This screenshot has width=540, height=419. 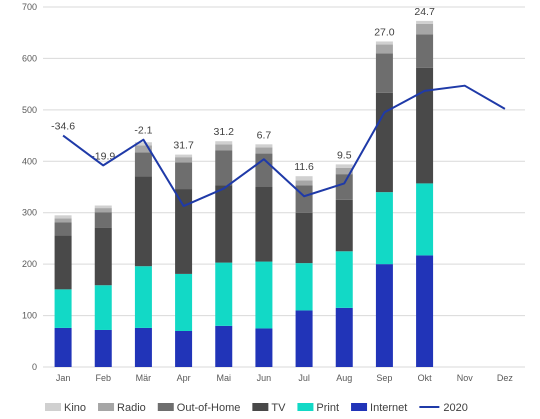 What do you see at coordinates (224, 224) in the screenshot?
I see `bar-tv-Mai` at bounding box center [224, 224].